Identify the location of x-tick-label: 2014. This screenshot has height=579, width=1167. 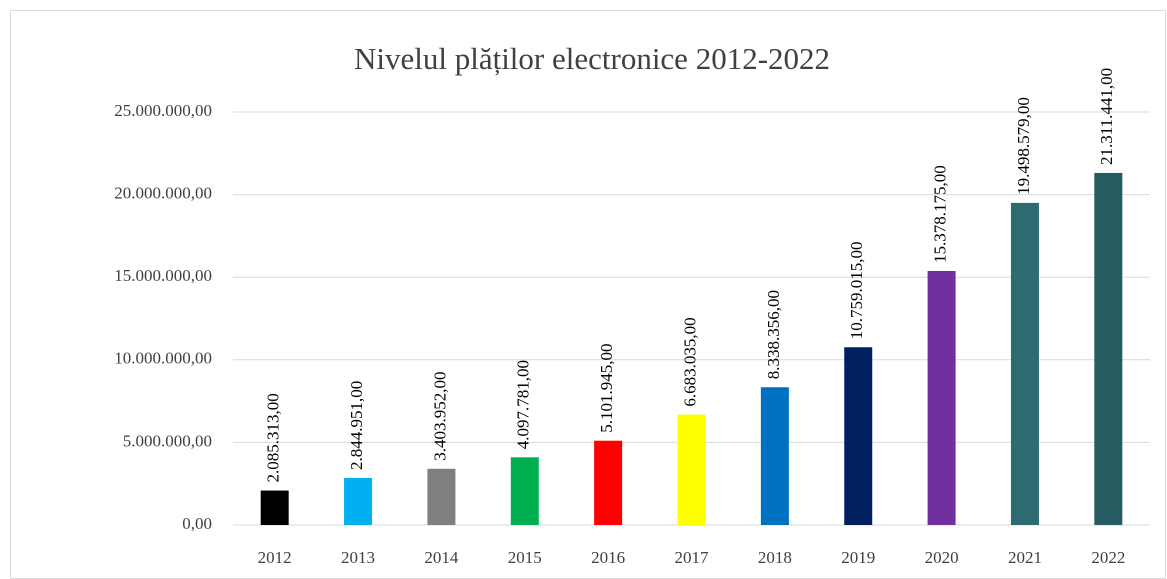
(441, 557).